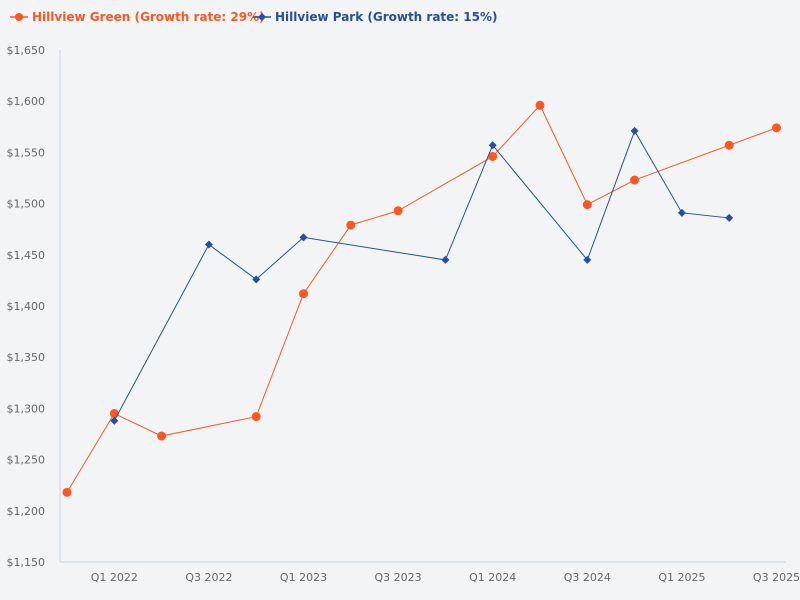 This screenshot has width=800, height=600. What do you see at coordinates (398, 577) in the screenshot?
I see `x-tick-label: Q3 2023` at bounding box center [398, 577].